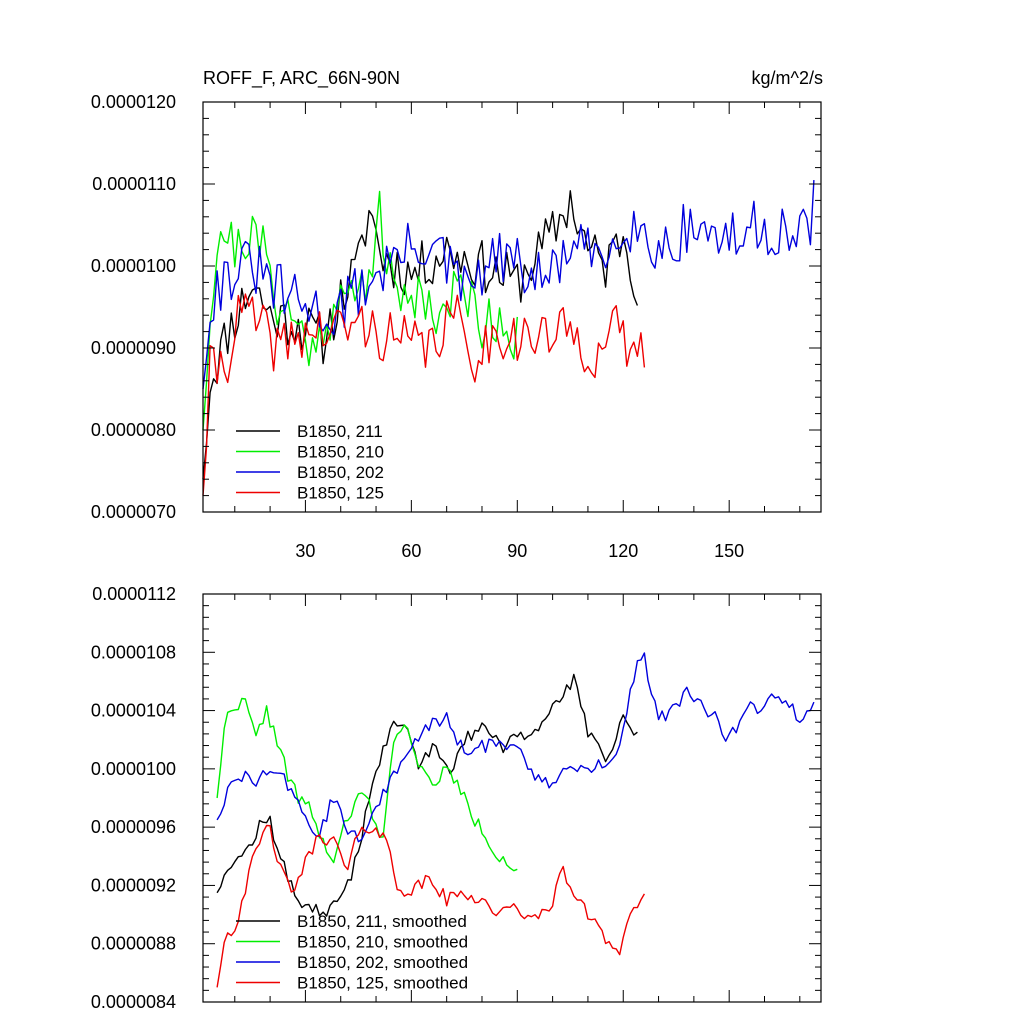 This screenshot has width=1024, height=1024. I want to click on series-line-b1850-202-smoothed, so click(515, 747).